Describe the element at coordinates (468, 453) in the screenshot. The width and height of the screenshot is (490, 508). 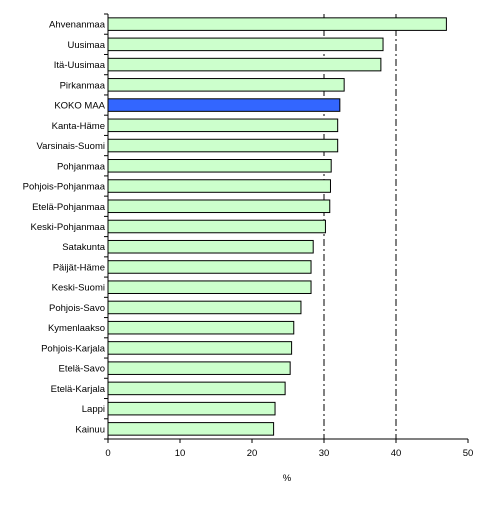
I see `x-tick-label-5: 50` at that location.